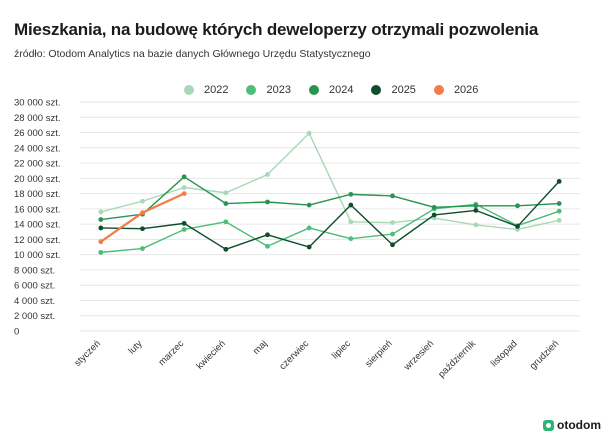 Image resolution: width=614 pixels, height=439 pixels. I want to click on x-tick-label: grudzień, so click(545, 355).